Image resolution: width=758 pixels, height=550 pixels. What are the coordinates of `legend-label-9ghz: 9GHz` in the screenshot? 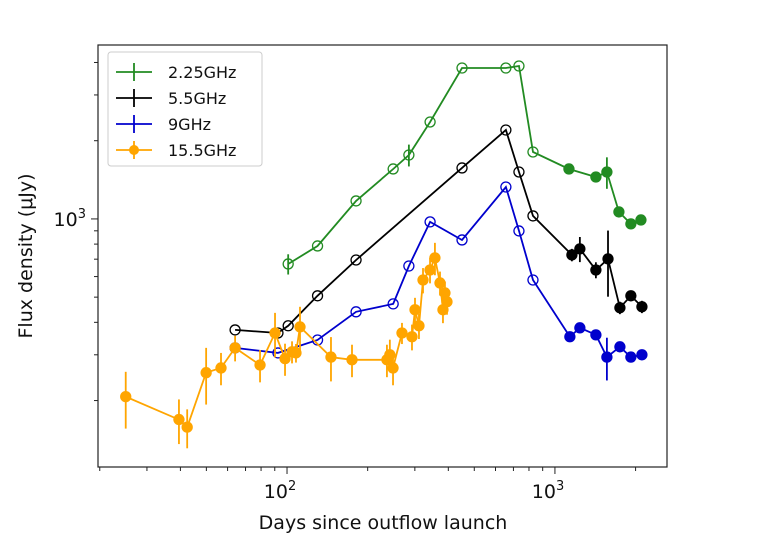 It's located at (189, 124).